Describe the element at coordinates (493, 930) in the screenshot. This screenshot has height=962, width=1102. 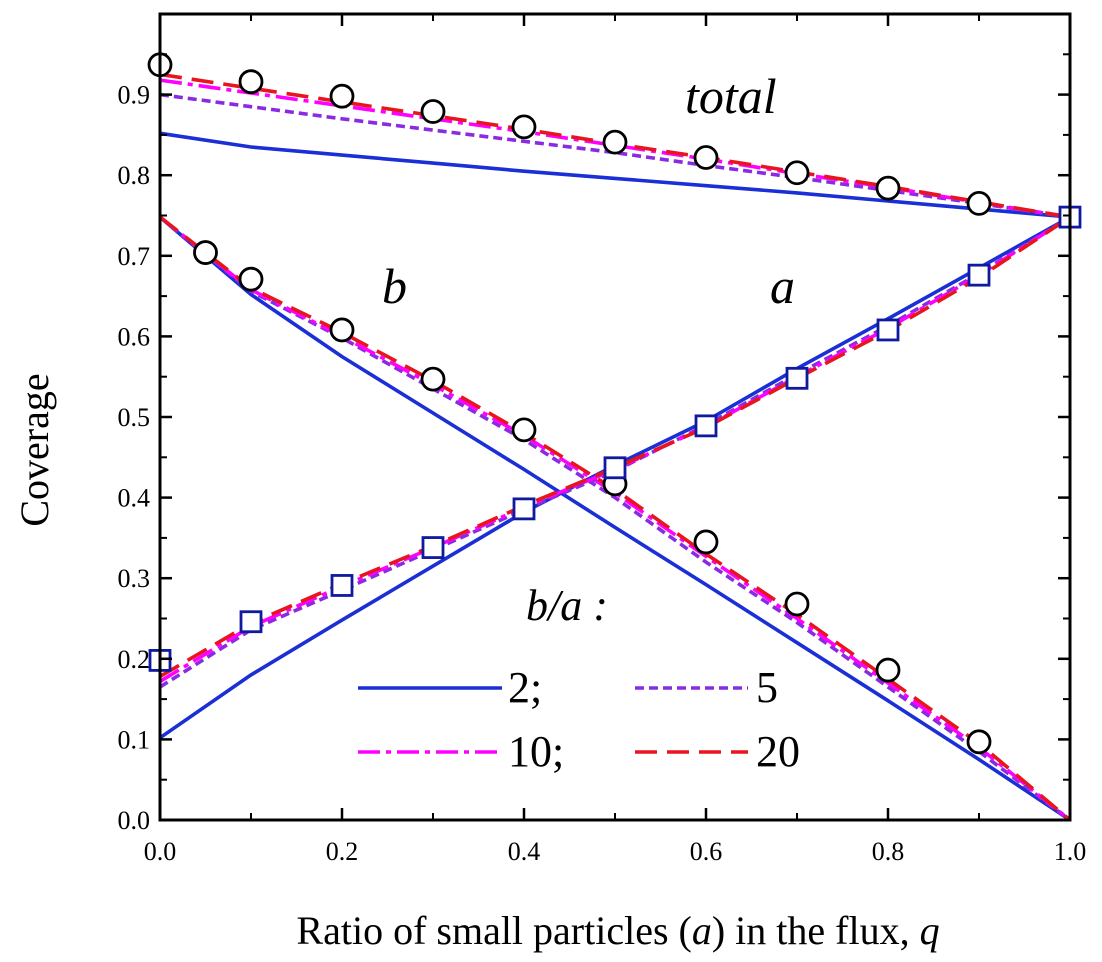
I see `x-axis-title-part1: Ratio of small particles (` at that location.